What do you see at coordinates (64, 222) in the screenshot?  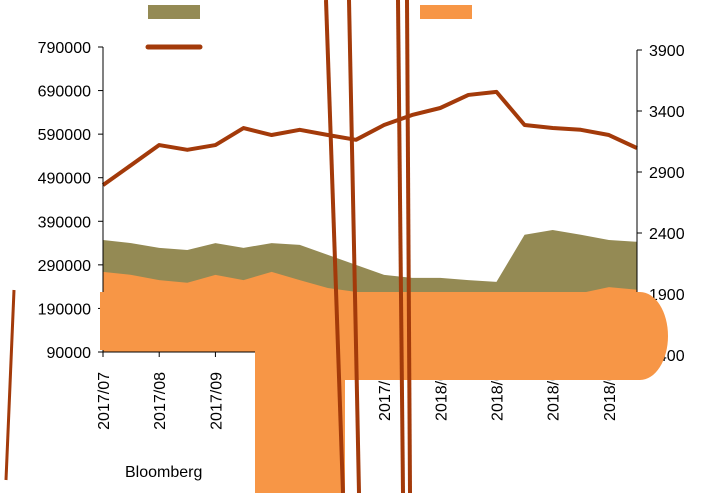 I see `y-tick-label: 390000` at bounding box center [64, 222].